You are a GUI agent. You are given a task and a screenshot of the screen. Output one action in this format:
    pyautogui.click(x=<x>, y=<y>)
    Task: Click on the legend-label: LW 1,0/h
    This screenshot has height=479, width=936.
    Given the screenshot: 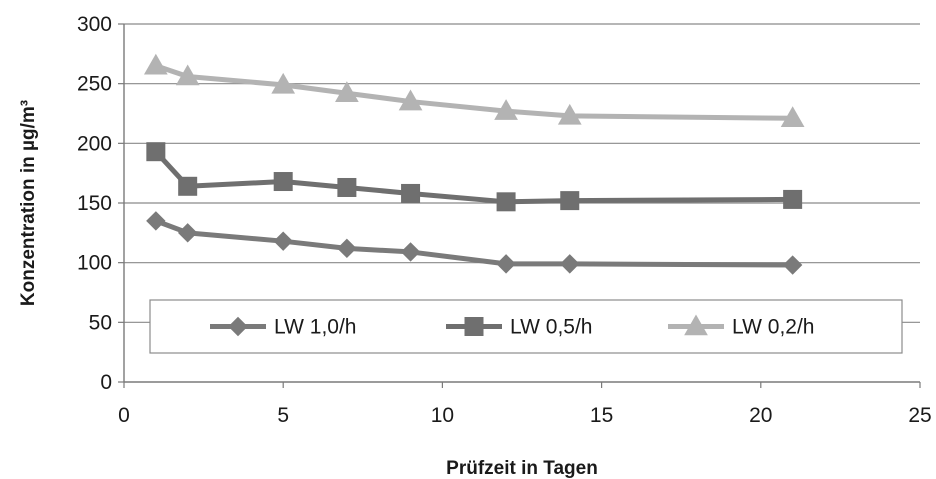 What is the action you would take?
    pyautogui.click(x=315, y=327)
    